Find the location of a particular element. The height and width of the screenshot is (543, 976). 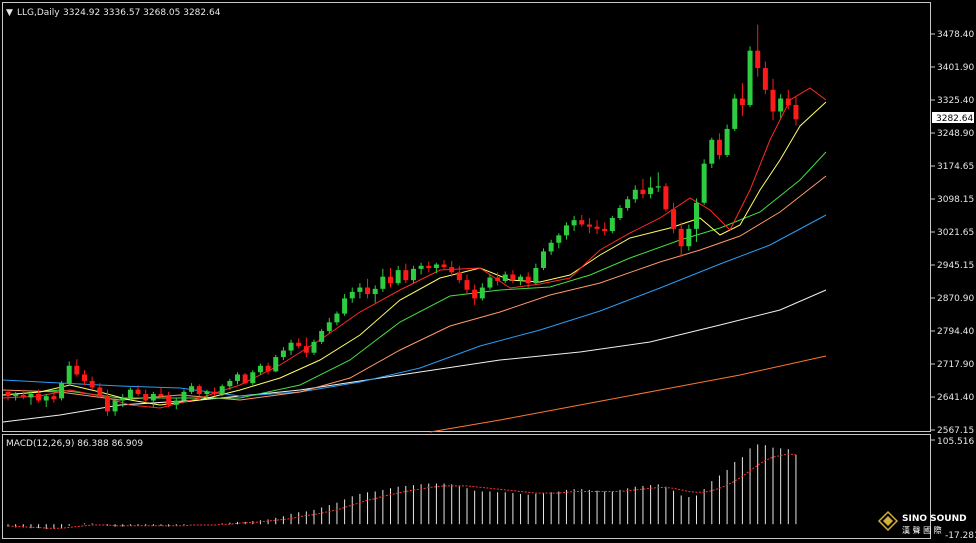

svg-text: 3248.90 is located at coordinates (955, 134).